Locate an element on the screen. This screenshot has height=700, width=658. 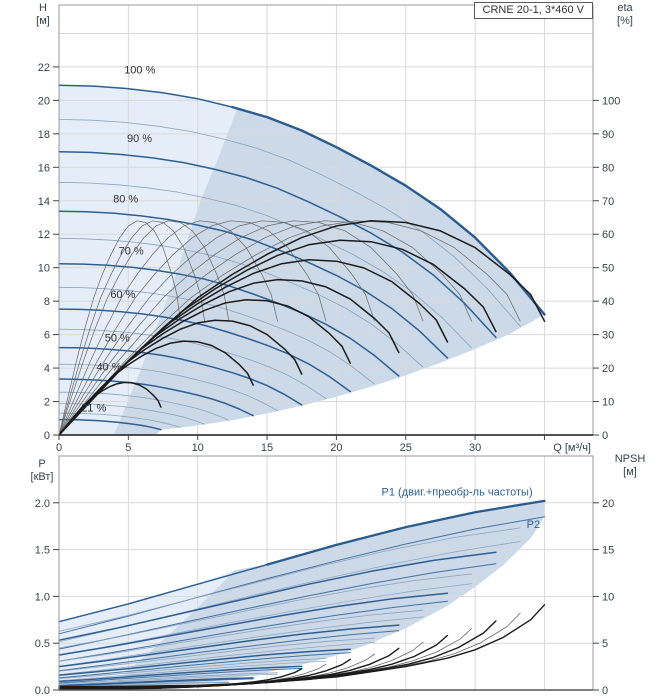
pump-model-title-box: CRNE 20-1, 3*460 V is located at coordinates (533, 10).